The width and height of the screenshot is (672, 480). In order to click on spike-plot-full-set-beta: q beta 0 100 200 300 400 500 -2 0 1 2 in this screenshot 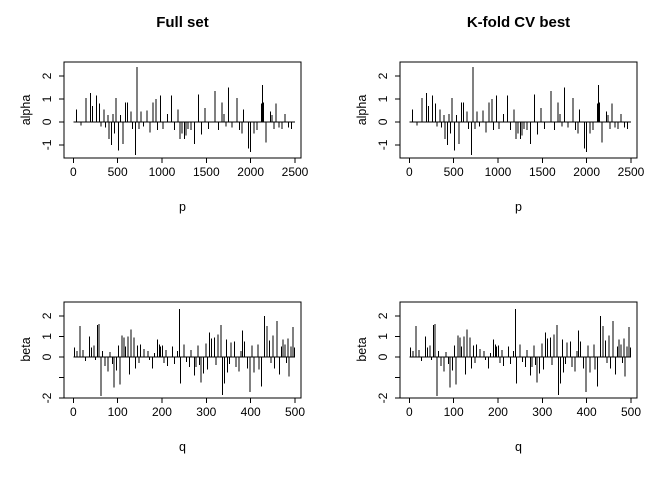, I will do `click(162, 377)`.